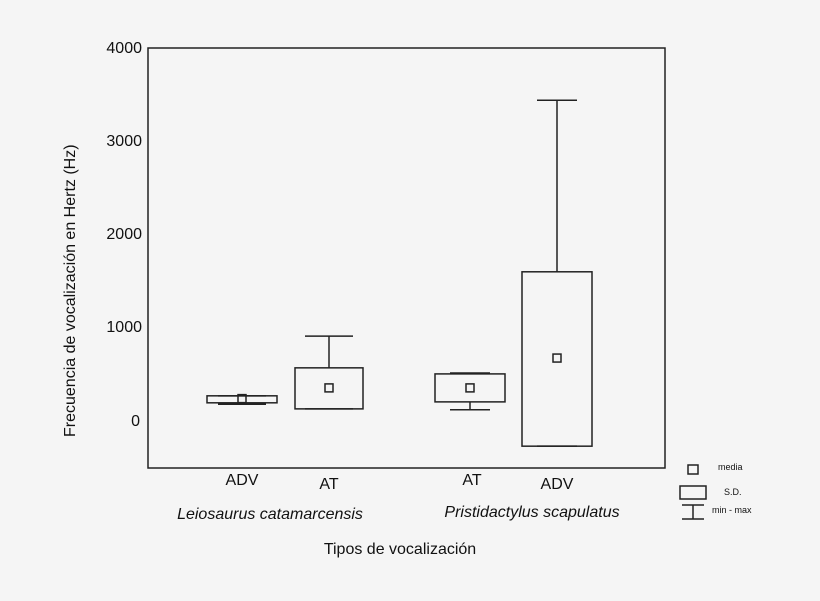 The height and width of the screenshot is (601, 820). Describe the element at coordinates (242, 480) in the screenshot. I see `xtick-lc-adv: ADV` at that location.